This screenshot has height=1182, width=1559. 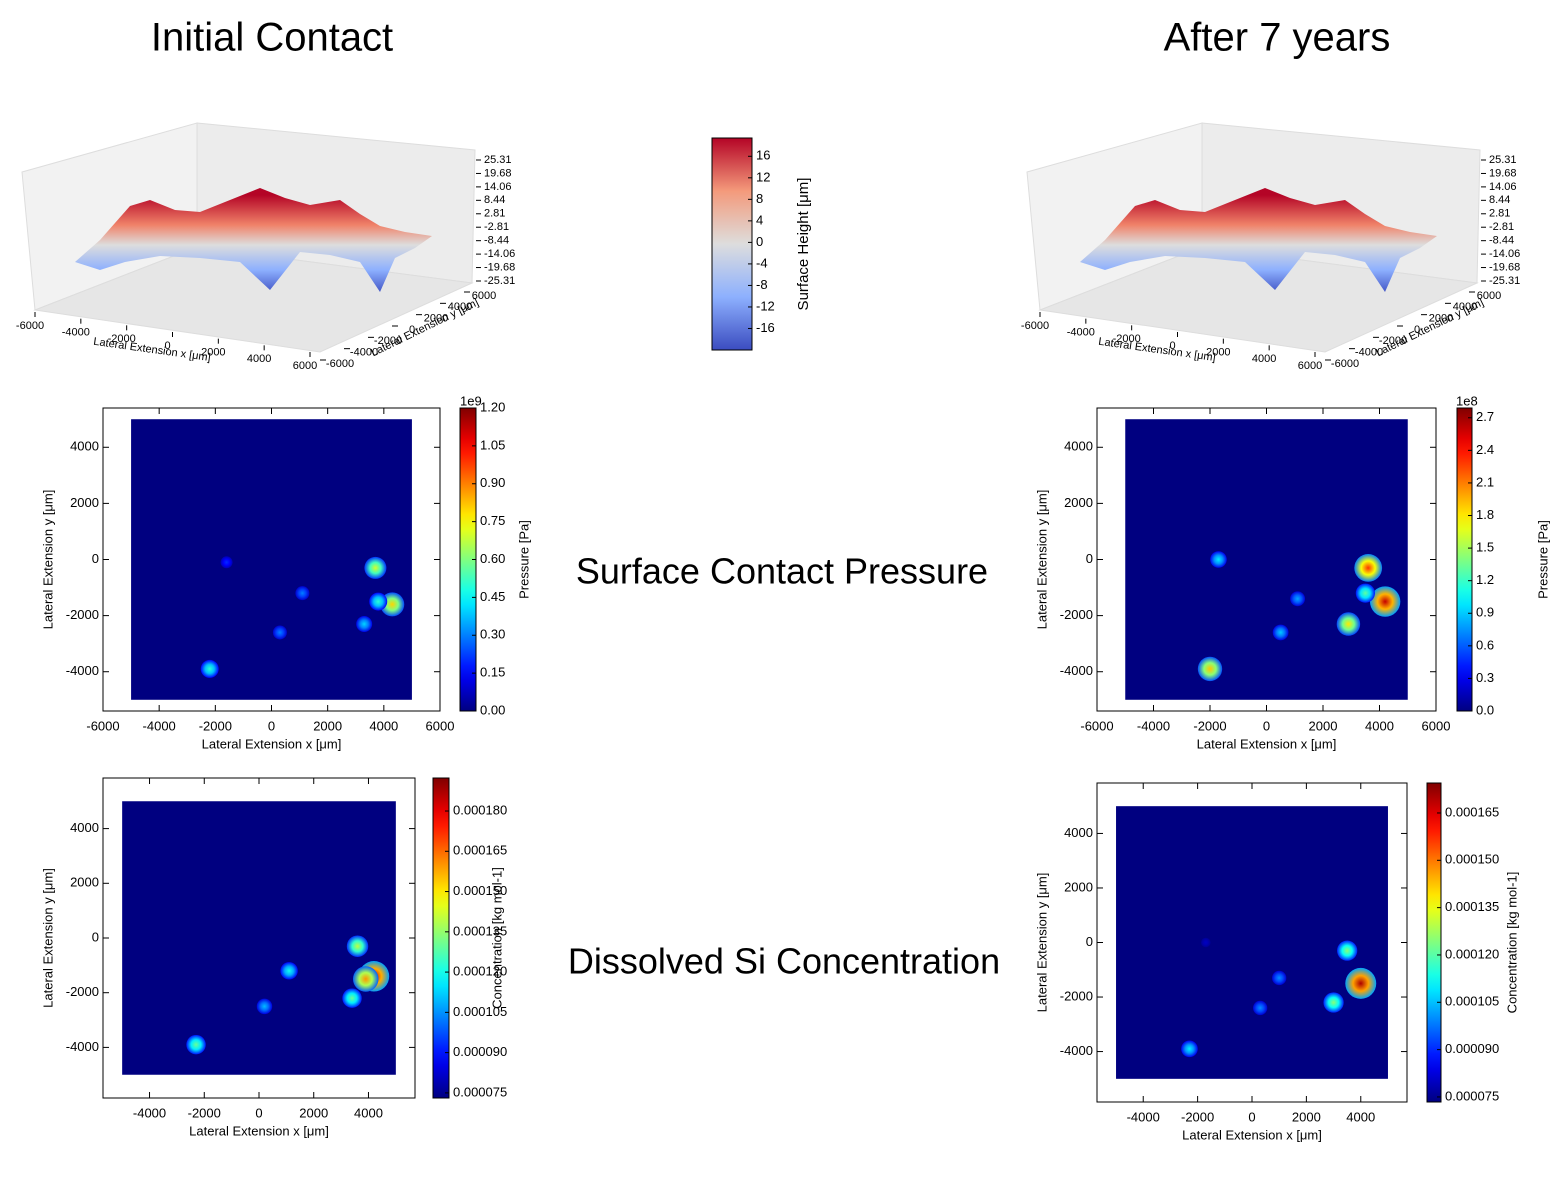 I want to click on colorbar-tick-label: 0.9, so click(x=1485, y=612).